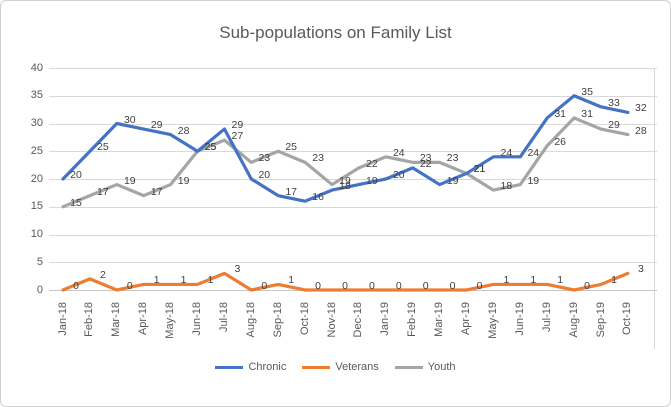 This screenshot has height=407, width=671. Describe the element at coordinates (318, 197) in the screenshot. I see `data-label-chronic: 16` at that location.